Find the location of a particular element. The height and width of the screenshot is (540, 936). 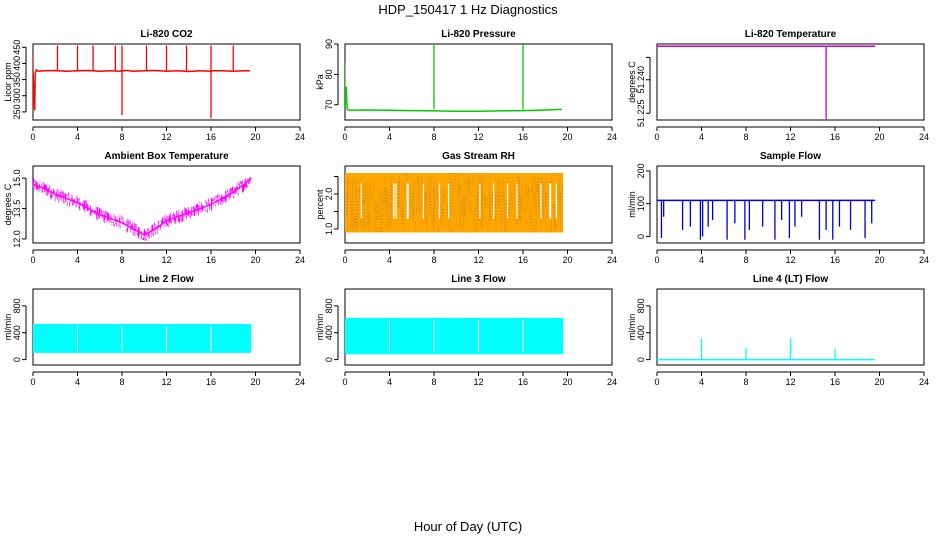

y-tick-label: 13.5 is located at coordinates (17, 209).